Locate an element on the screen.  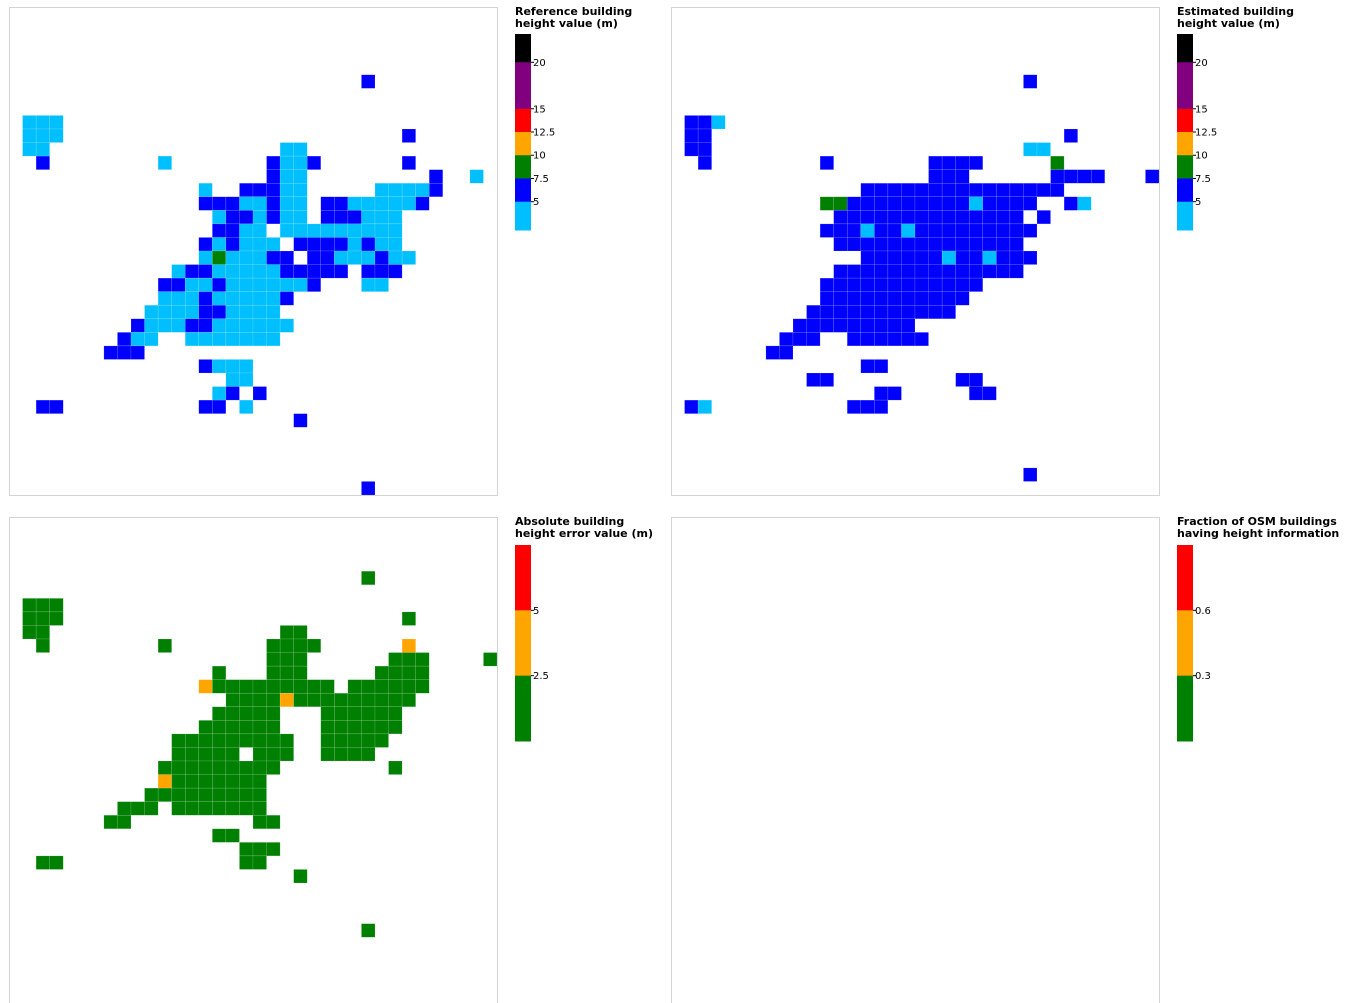
colorbar-tick-label: 15 is located at coordinates (539, 109).